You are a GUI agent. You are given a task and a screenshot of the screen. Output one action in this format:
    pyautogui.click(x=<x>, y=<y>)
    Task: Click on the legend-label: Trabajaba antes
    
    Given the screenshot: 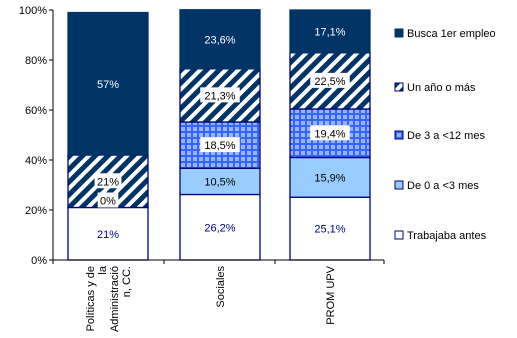 What is the action you would take?
    pyautogui.click(x=447, y=236)
    